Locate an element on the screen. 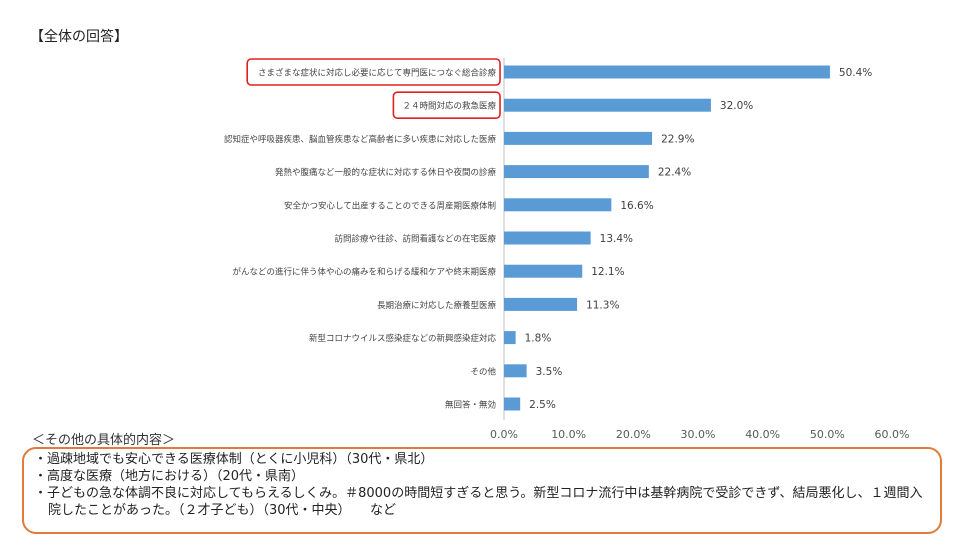 The height and width of the screenshot is (540, 960). category-label: がんなどの進行に伴う体や心の痛みを和らげる緩和ケアや終末期医療 is located at coordinates (364, 272).